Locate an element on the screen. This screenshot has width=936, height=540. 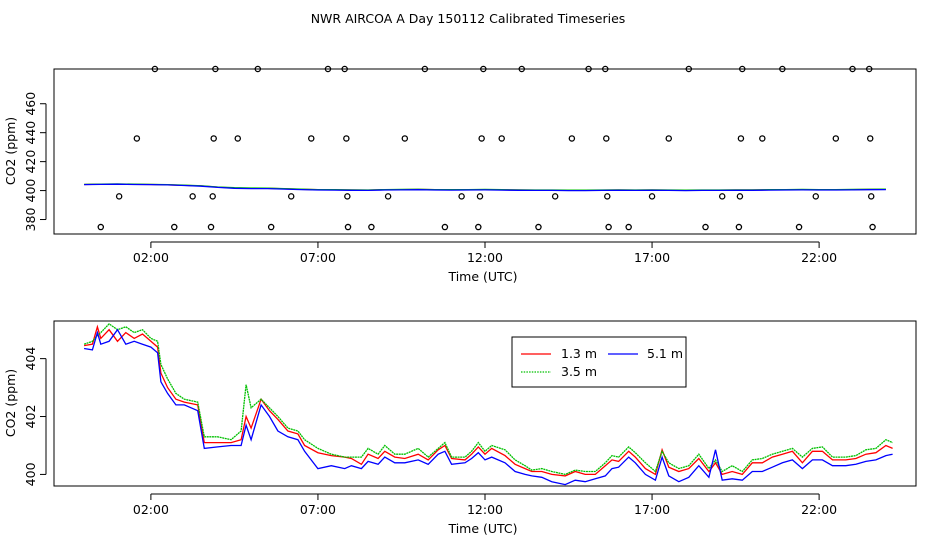
legend-label-1-3m: 1.3 m is located at coordinates (579, 353).